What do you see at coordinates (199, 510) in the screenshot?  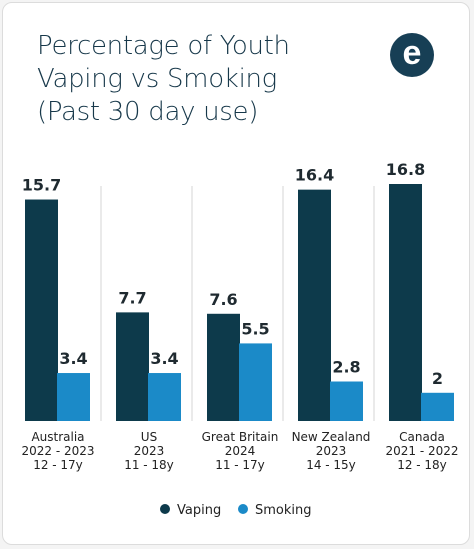 I see `legend-label-vaping: Vaping` at bounding box center [199, 510].